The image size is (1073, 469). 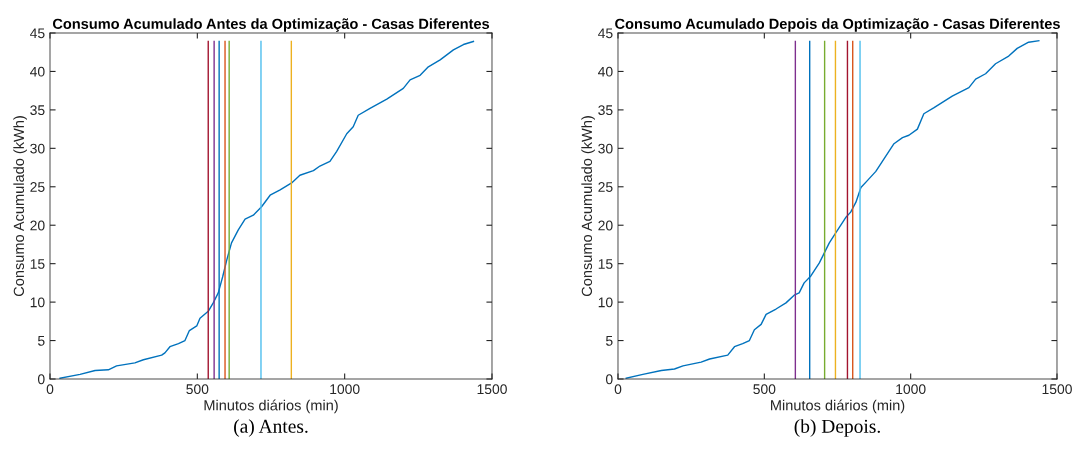 What do you see at coordinates (271, 428) in the screenshot?
I see `text: (a) Antes.` at bounding box center [271, 428].